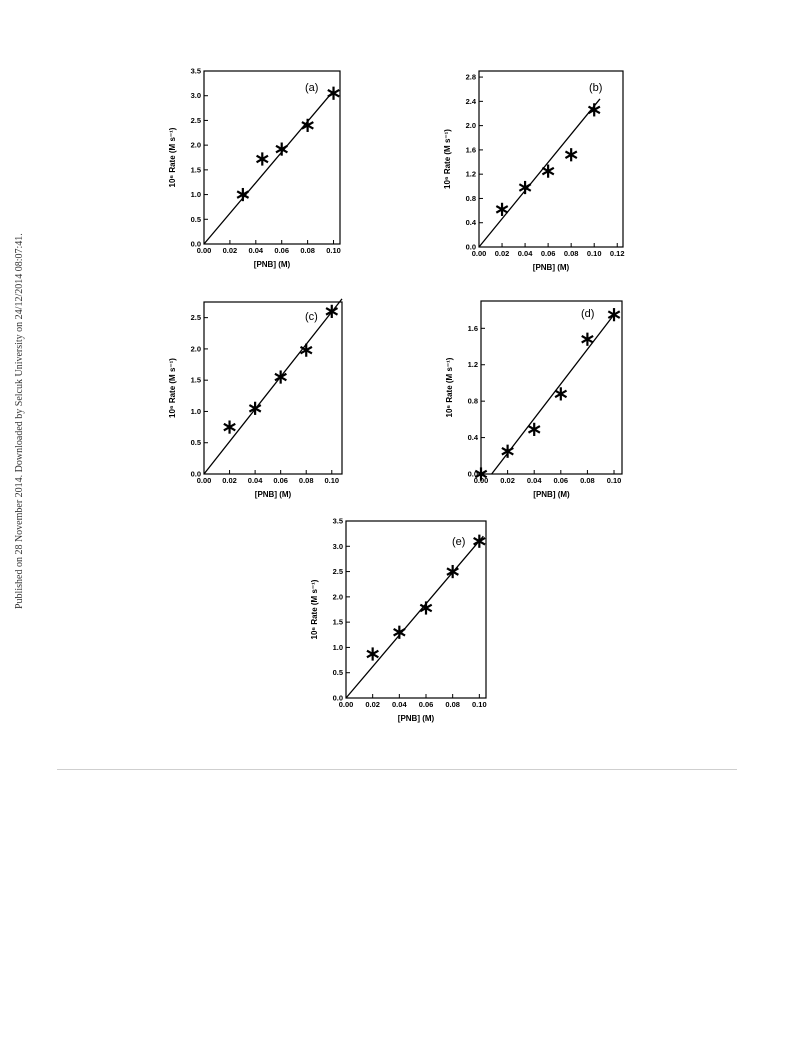  Describe the element at coordinates (196, 95) in the screenshot. I see `y-tick-label: 3.0` at that location.